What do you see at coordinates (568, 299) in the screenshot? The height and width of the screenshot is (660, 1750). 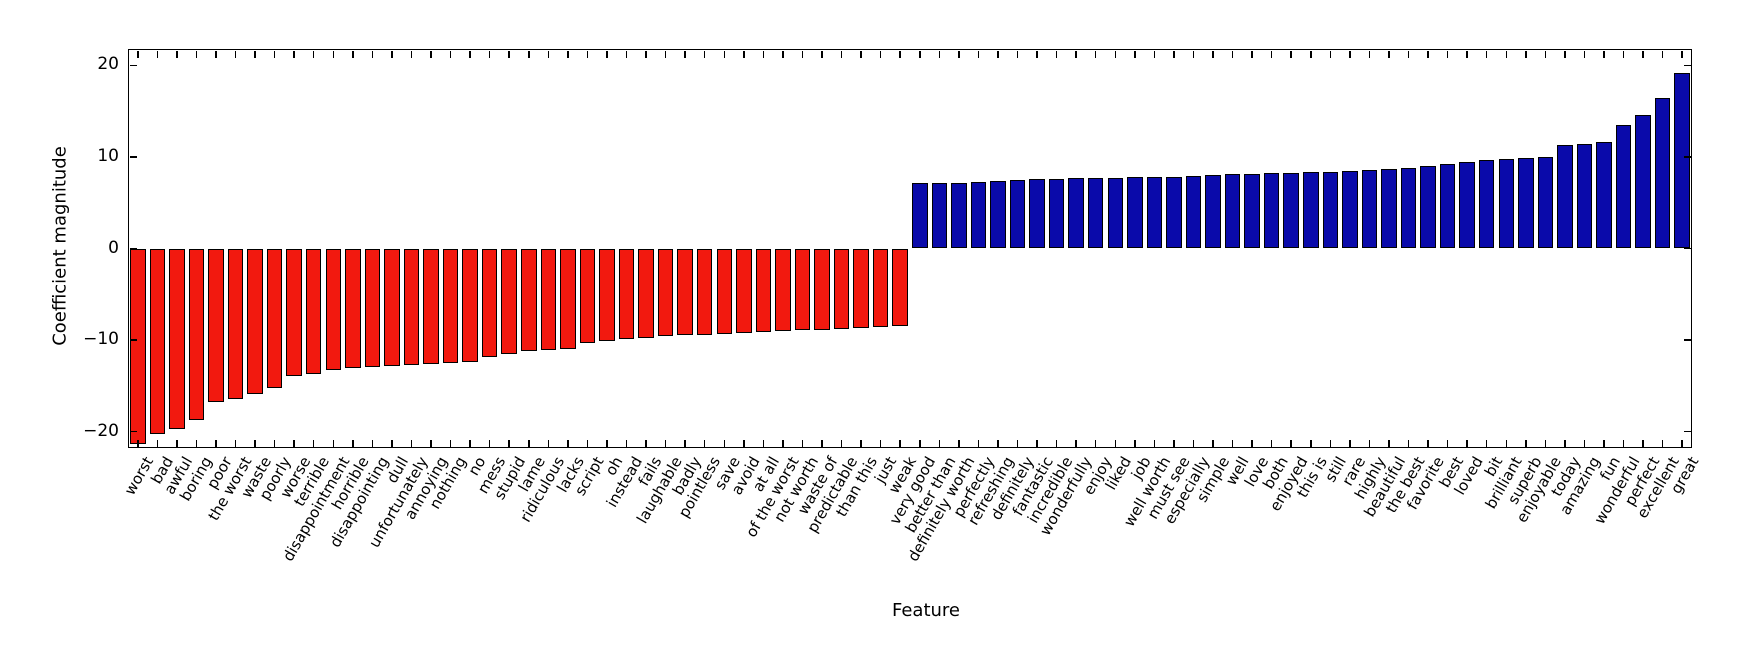 I see `bar-lacks` at bounding box center [568, 299].